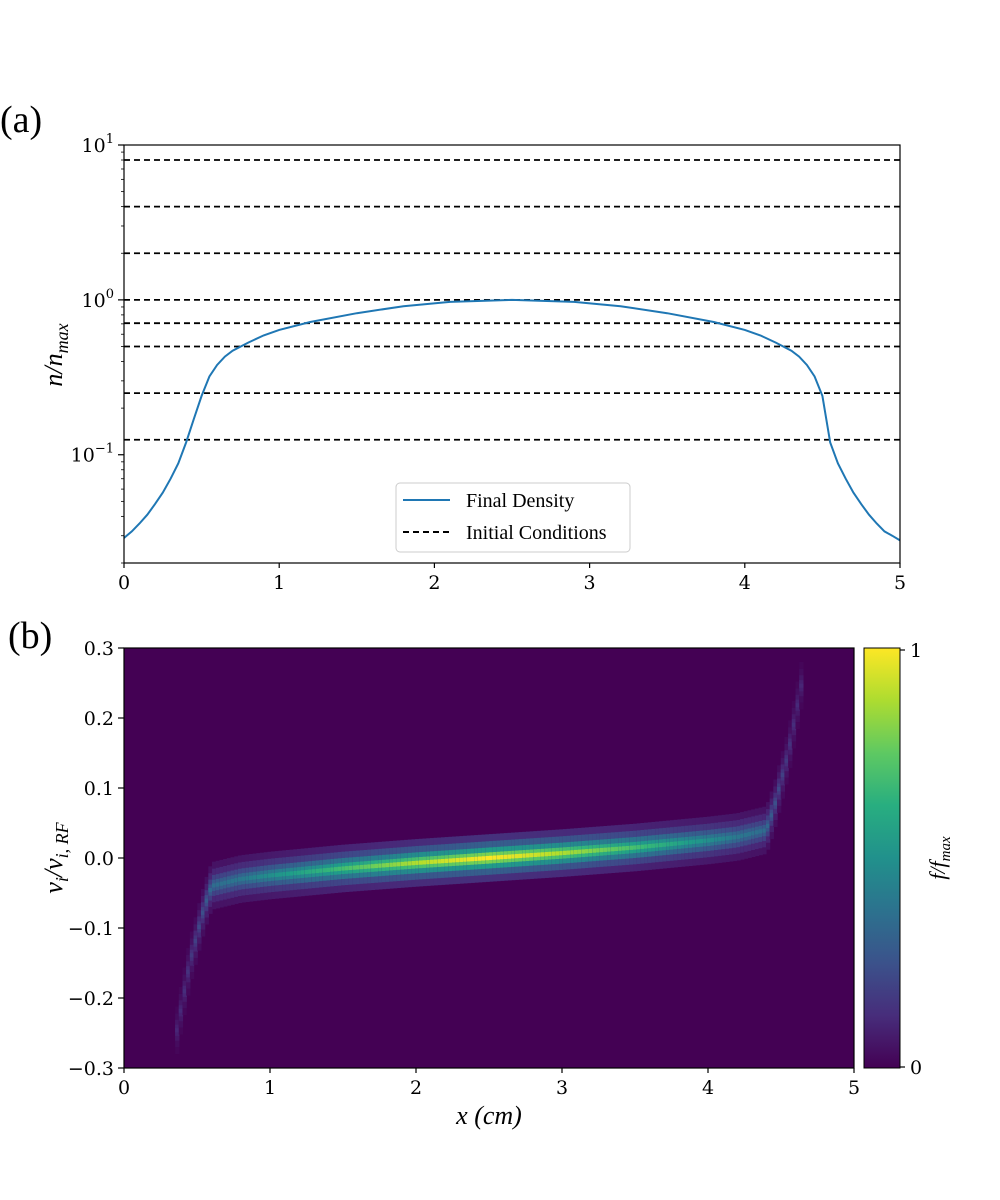  What do you see at coordinates (99, 859) in the screenshot?
I see `panel-b-y-tick-label: 0.0` at bounding box center [99, 859].